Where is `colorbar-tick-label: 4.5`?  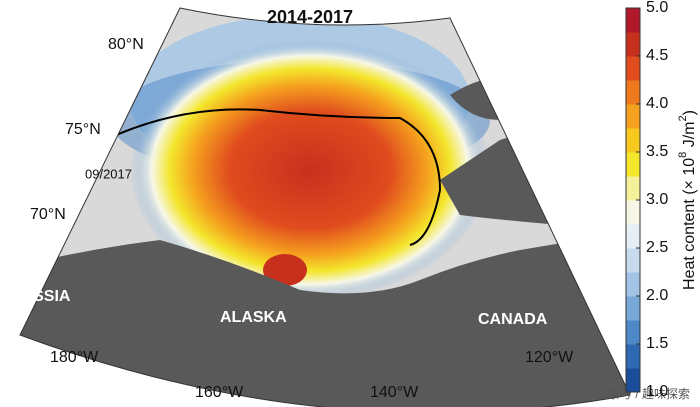
colorbar-tick-label: 4.5 is located at coordinates (657, 55).